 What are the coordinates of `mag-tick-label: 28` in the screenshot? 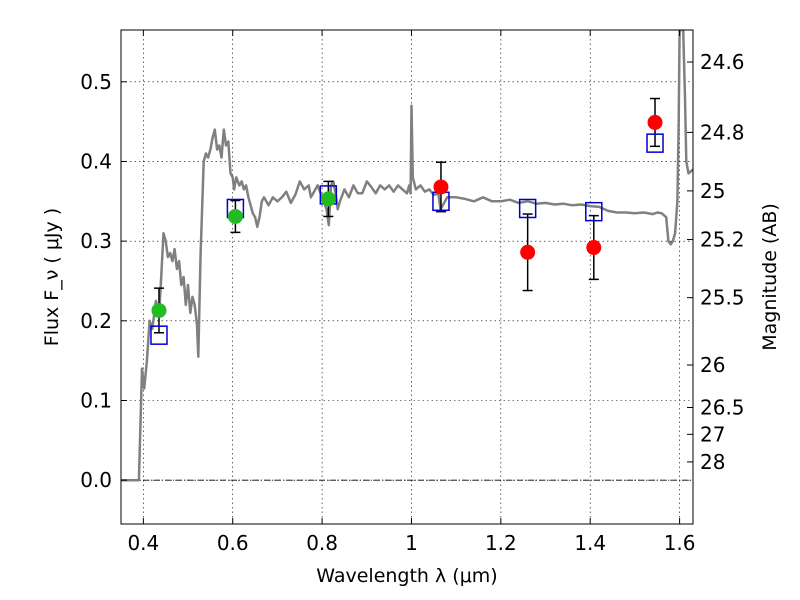 It's located at (712, 462).